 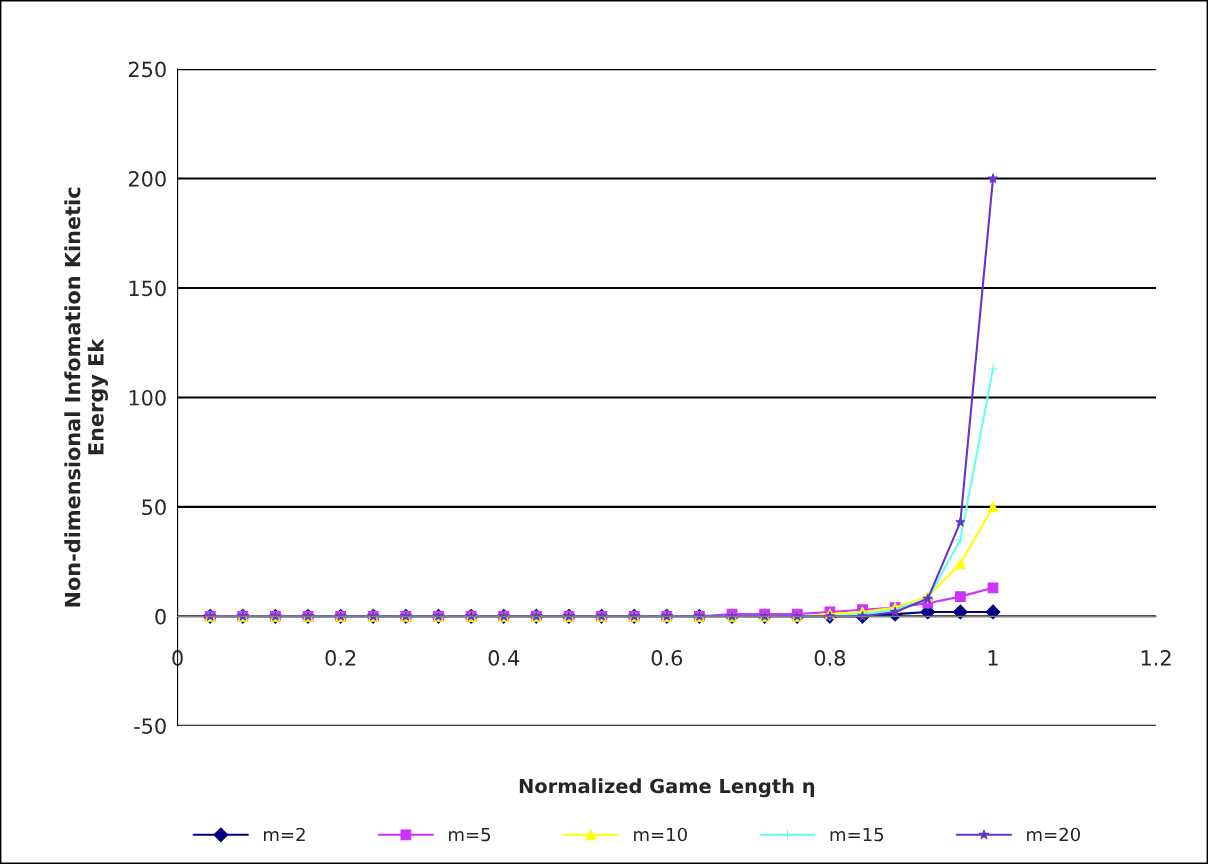 I want to click on y-tick-label: 0, so click(x=160, y=616).